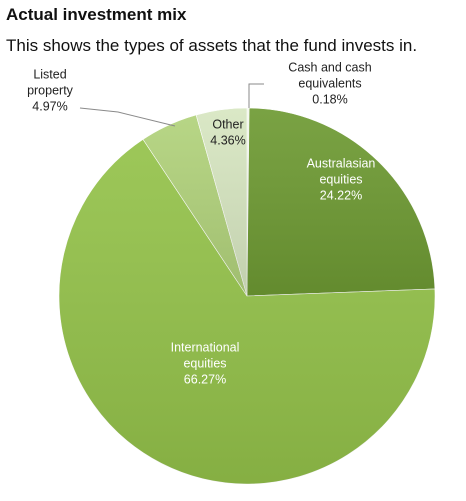  I want to click on data-label-name-australasian: Australasian, so click(341, 163).